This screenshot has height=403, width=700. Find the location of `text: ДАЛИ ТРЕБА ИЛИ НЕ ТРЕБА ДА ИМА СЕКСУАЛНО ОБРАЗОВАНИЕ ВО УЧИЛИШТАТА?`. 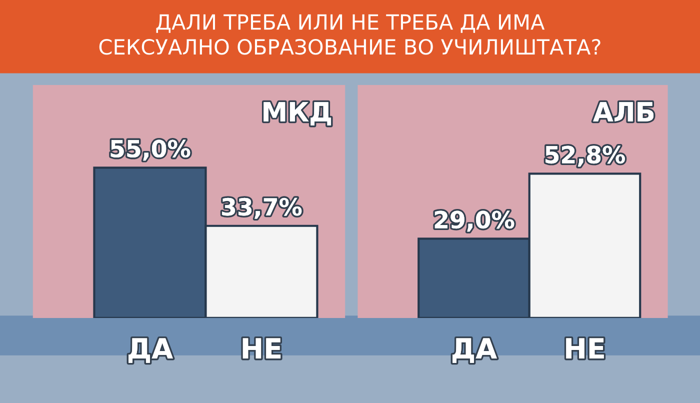

text: ДАЛИ ТРЕБА ИЛИ НЕ ТРЕБА ДА ИМА СЕКСУАЛНО ОБРАЗОВАНИЕ ВО УЧИЛИШТАТА? is located at coordinates (349, 34).